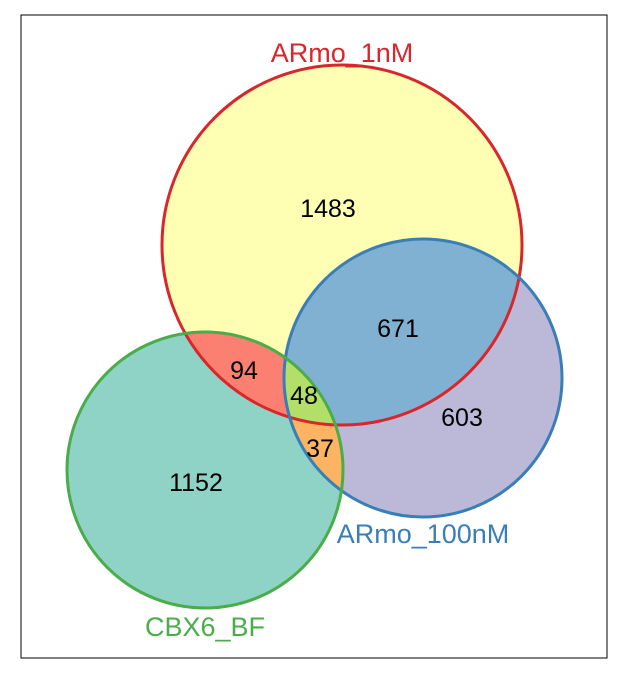 The width and height of the screenshot is (629, 675). What do you see at coordinates (398, 329) in the screenshot?
I see `count-armo-1nm-armo-100nm: 671` at bounding box center [398, 329].